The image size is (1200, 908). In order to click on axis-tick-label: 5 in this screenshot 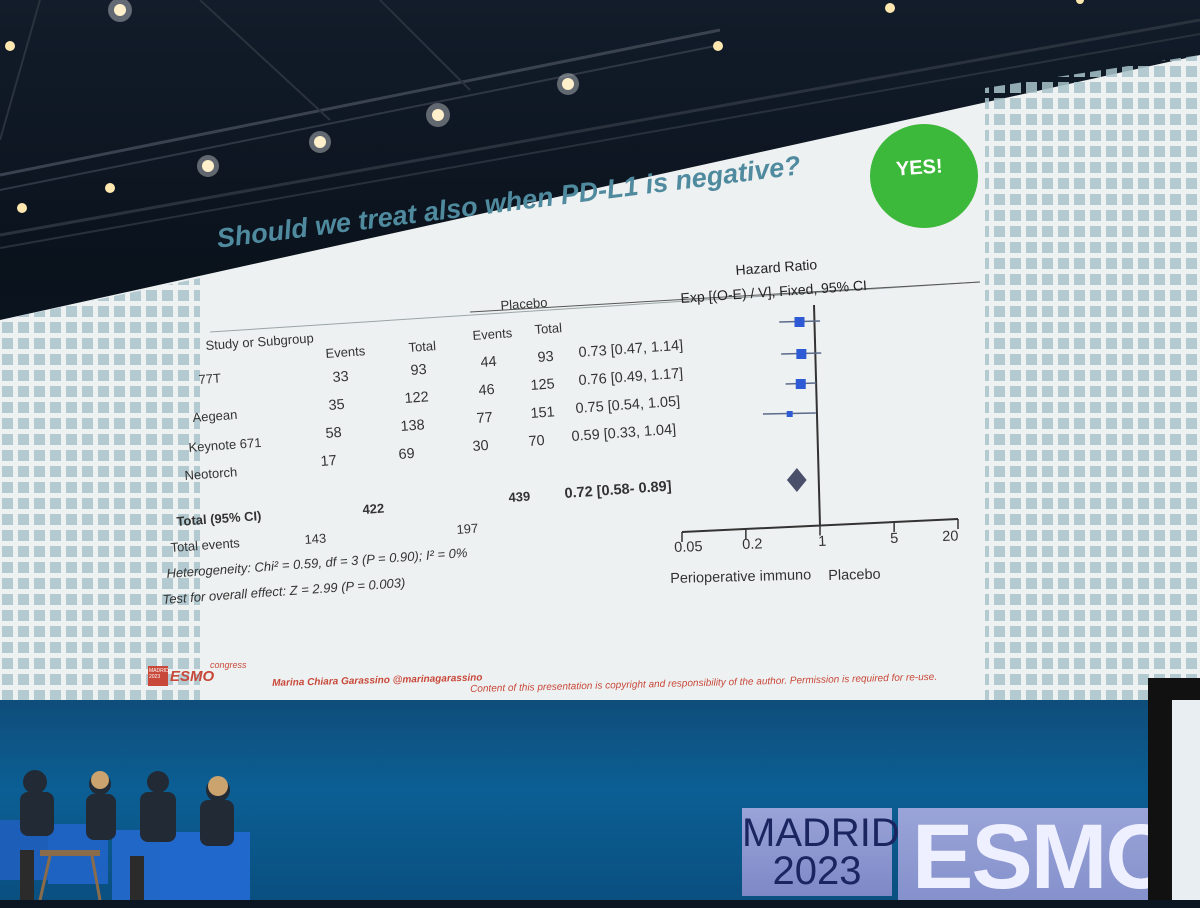, I will do `click(894, 538)`.